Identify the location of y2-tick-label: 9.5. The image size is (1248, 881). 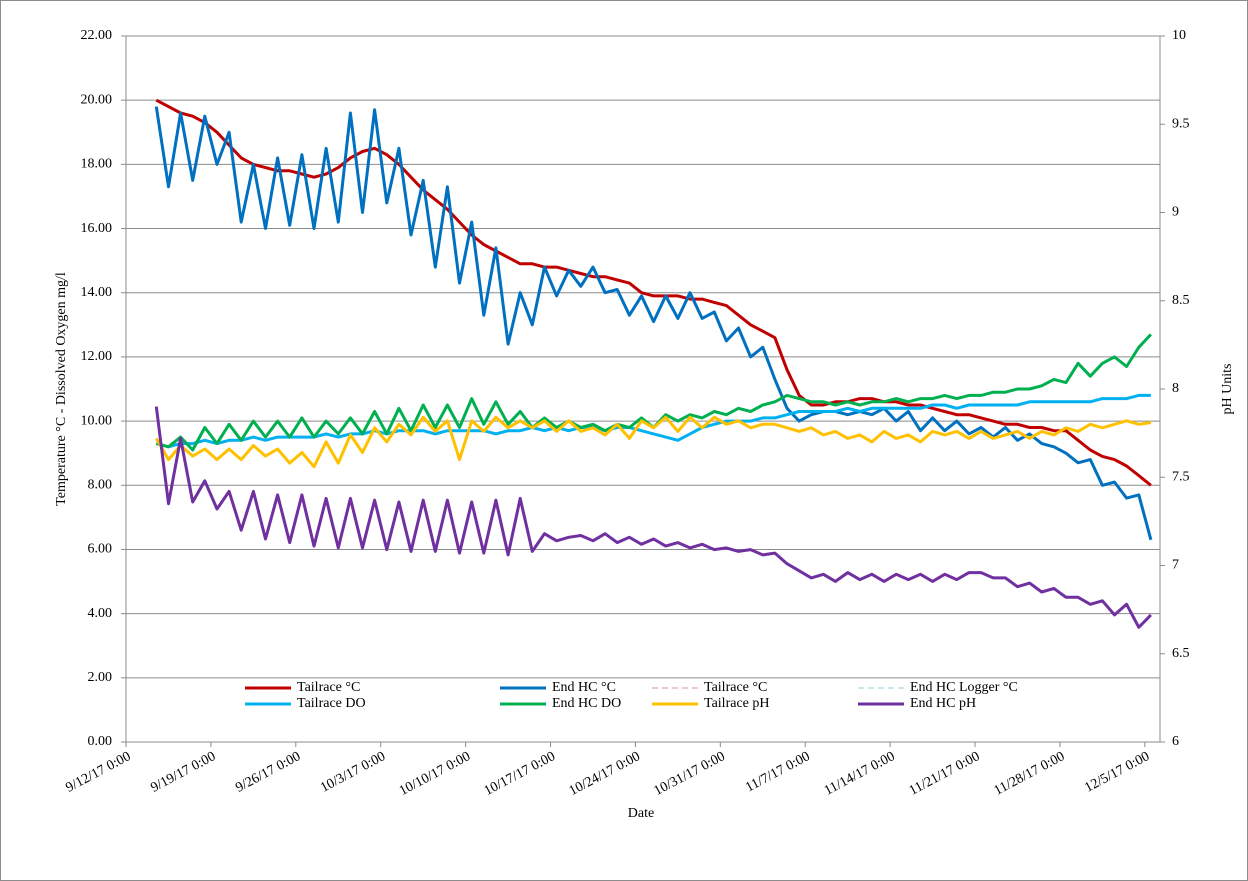
(1181, 123).